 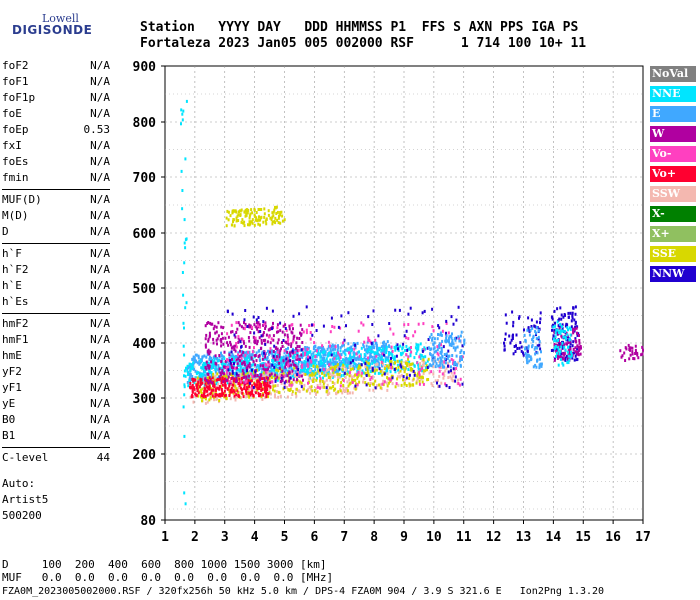 What do you see at coordinates (165, 537) in the screenshot?
I see `x-tick-label: 1` at bounding box center [165, 537].